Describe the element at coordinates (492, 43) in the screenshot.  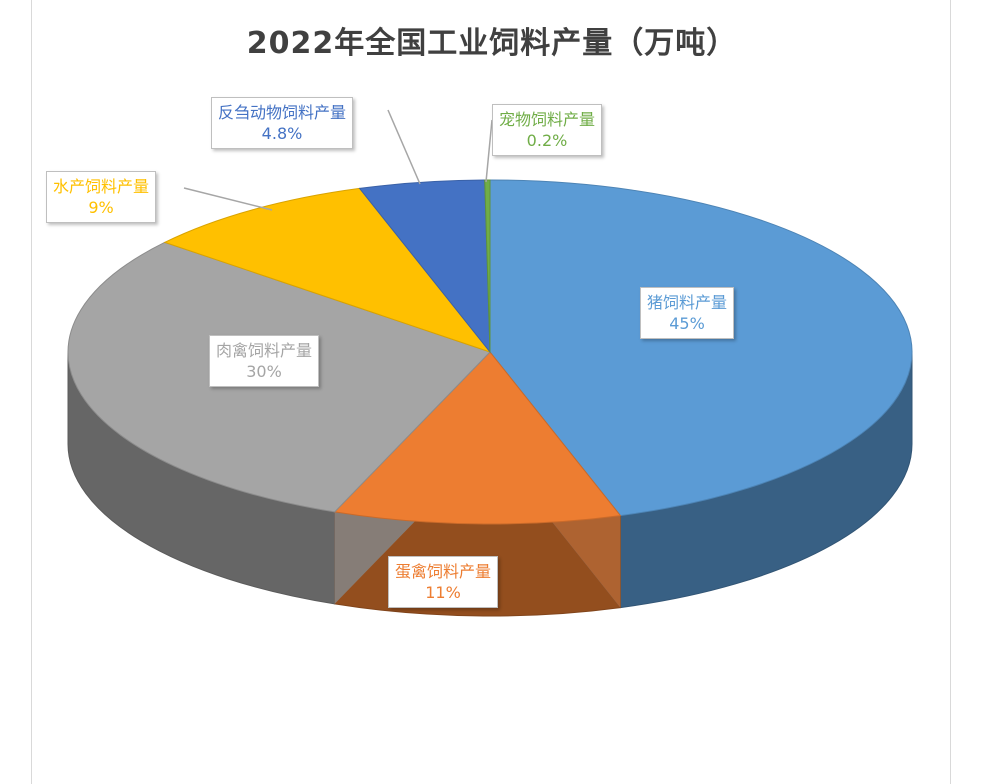
I see `chart-title: 2022年全国工业饲料产量（万吨）` at that location.